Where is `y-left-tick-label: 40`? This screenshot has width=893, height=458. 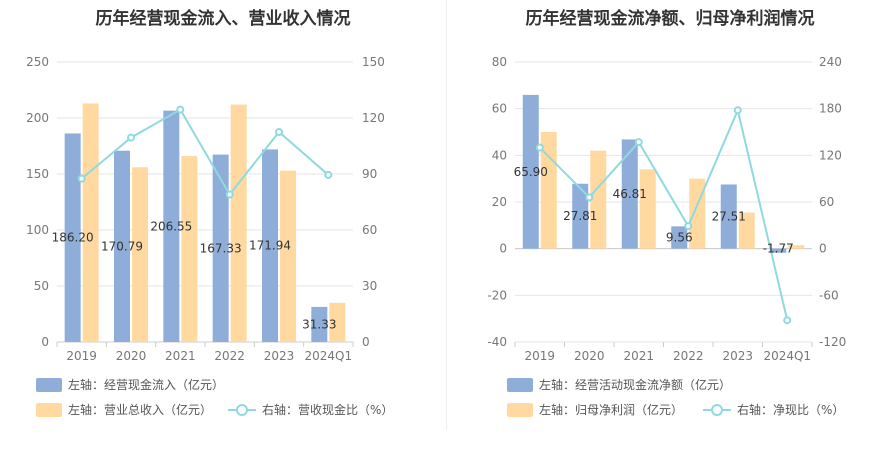
y-left-tick-label: 40 is located at coordinates (499, 155).